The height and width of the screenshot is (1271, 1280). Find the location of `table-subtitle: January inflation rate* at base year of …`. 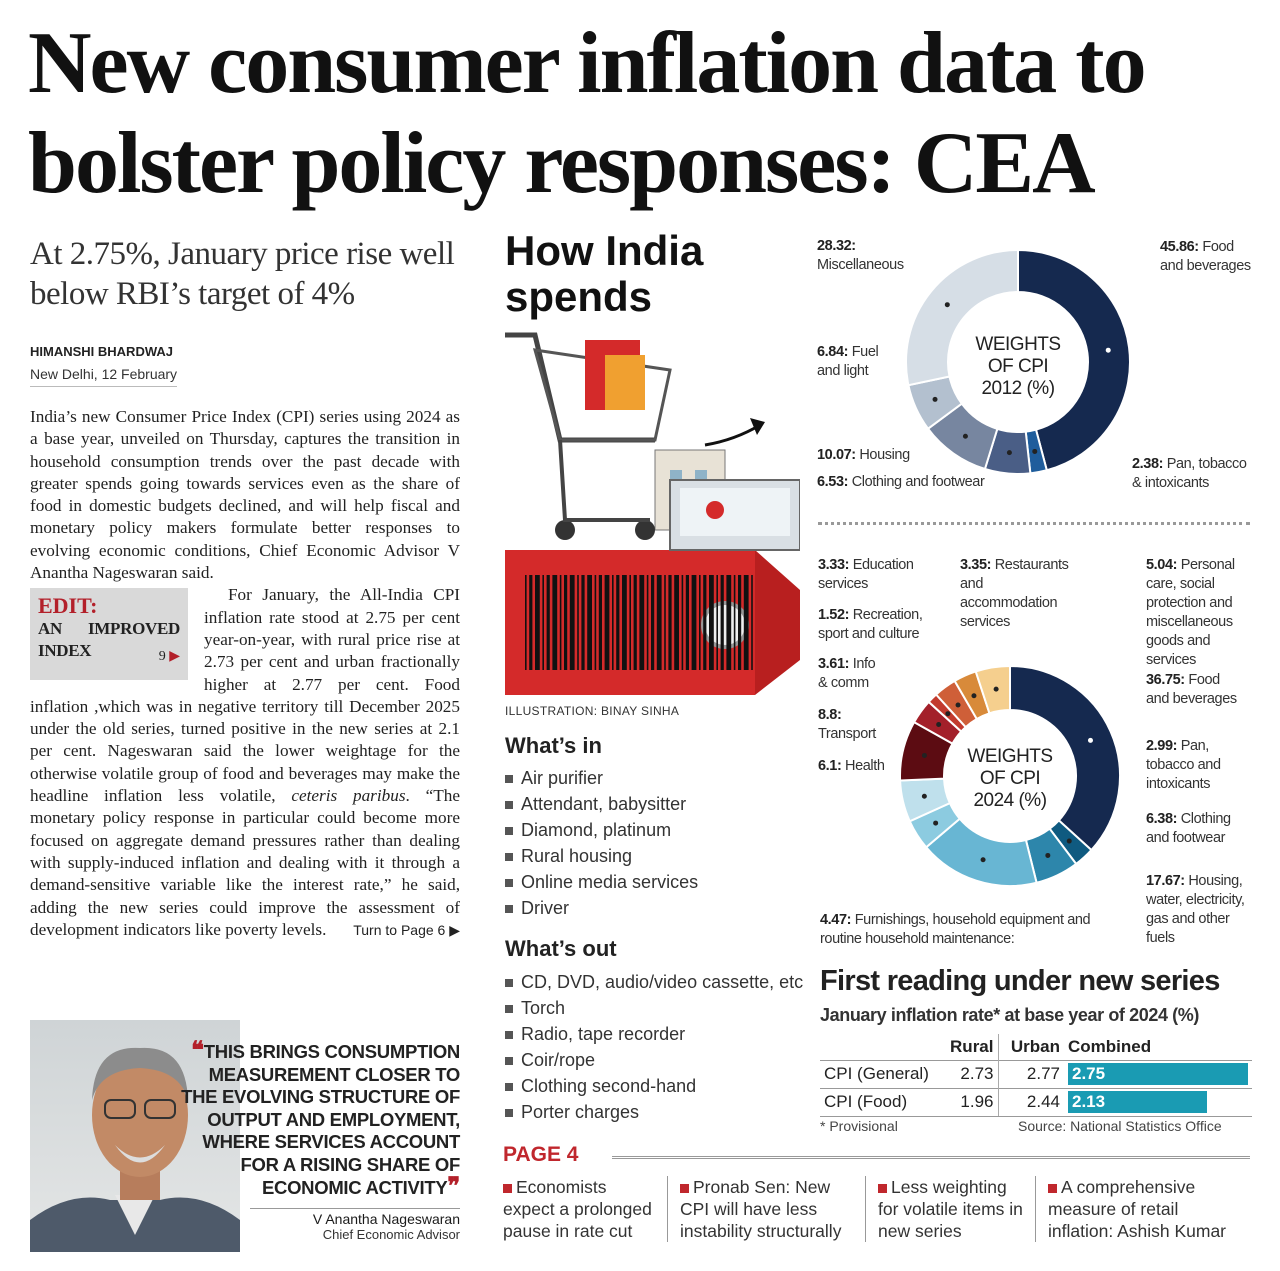

table-subtitle: January inflation rate* at base year of … is located at coordinates (1009, 1015).